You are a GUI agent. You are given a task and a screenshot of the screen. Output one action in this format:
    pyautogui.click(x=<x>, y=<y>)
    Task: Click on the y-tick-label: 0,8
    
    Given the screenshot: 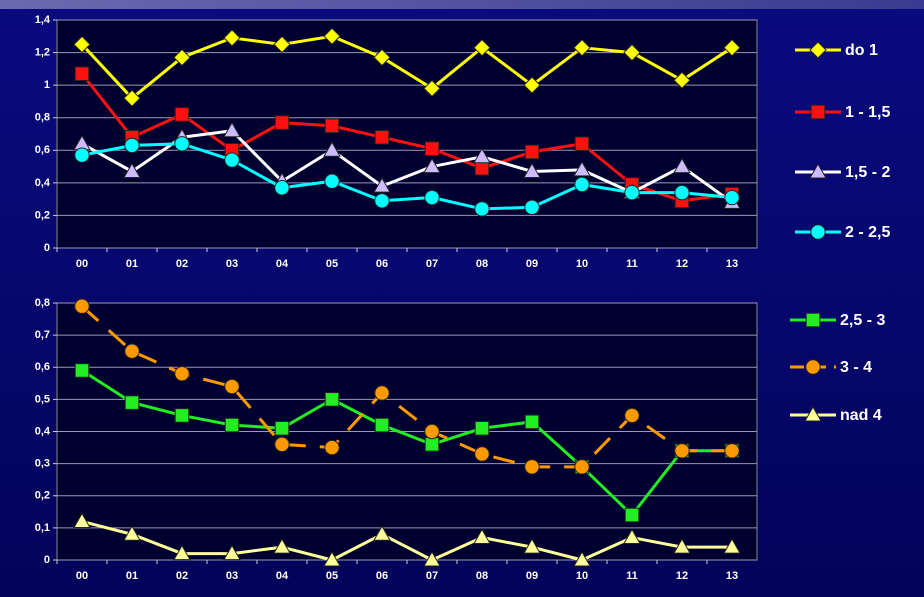 What is the action you would take?
    pyautogui.click(x=42, y=118)
    